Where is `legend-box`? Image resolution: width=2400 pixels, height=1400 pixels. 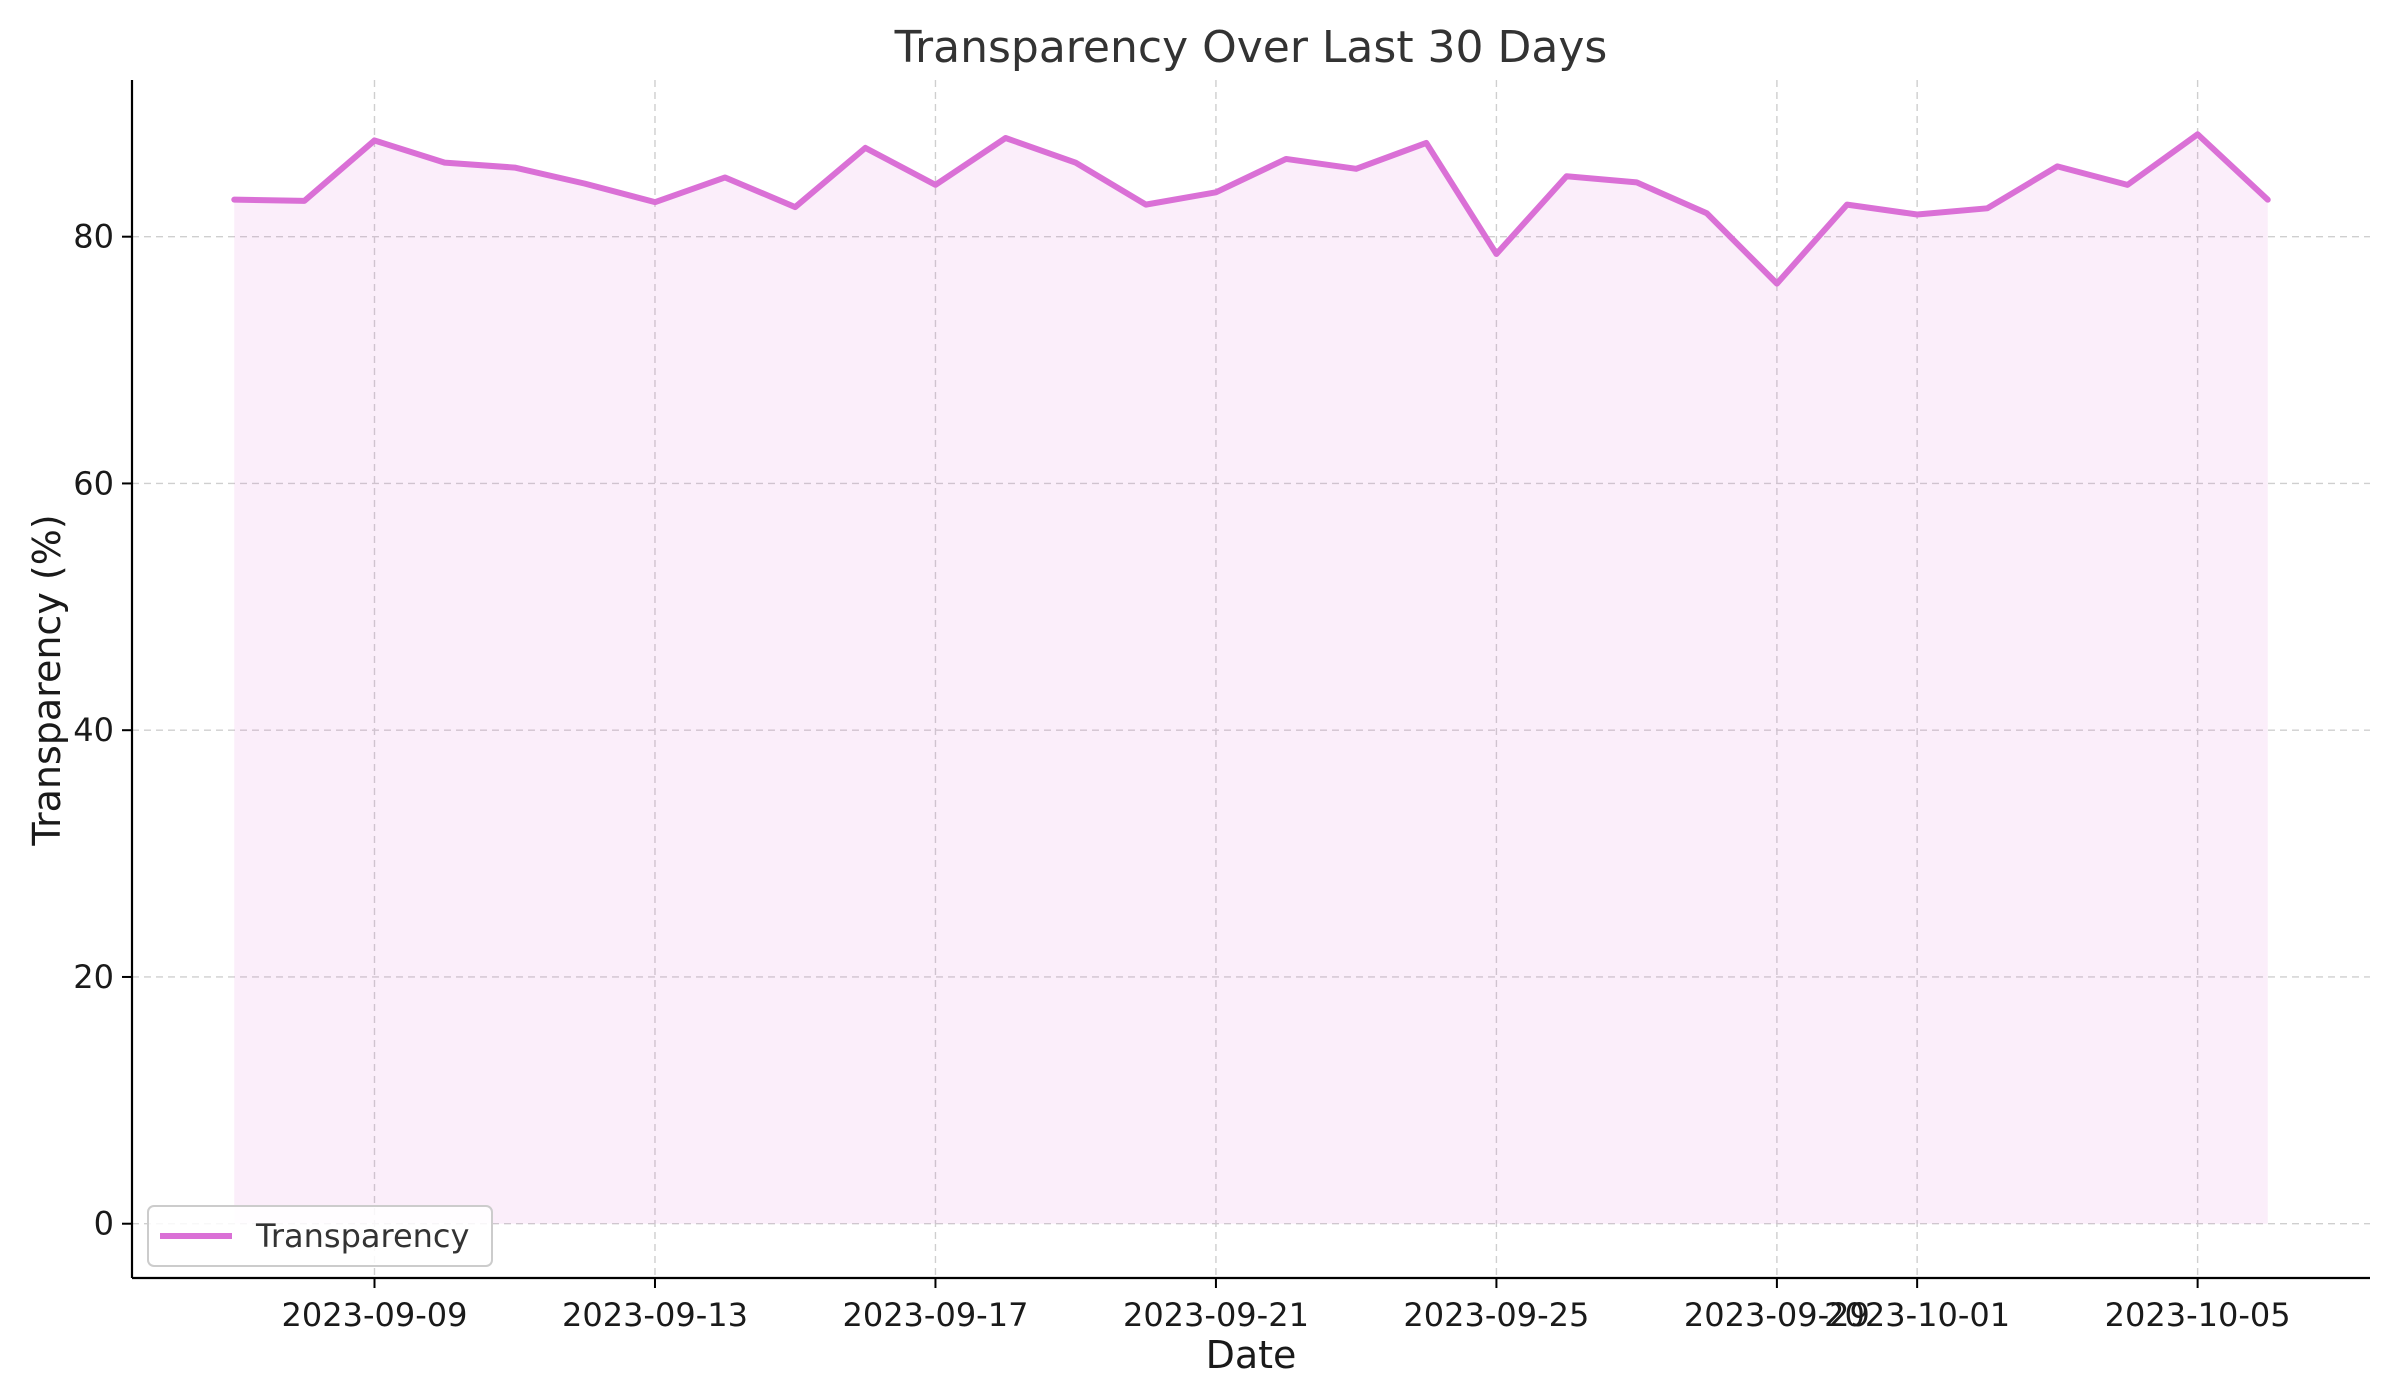
legend-box is located at coordinates (320, 1236).